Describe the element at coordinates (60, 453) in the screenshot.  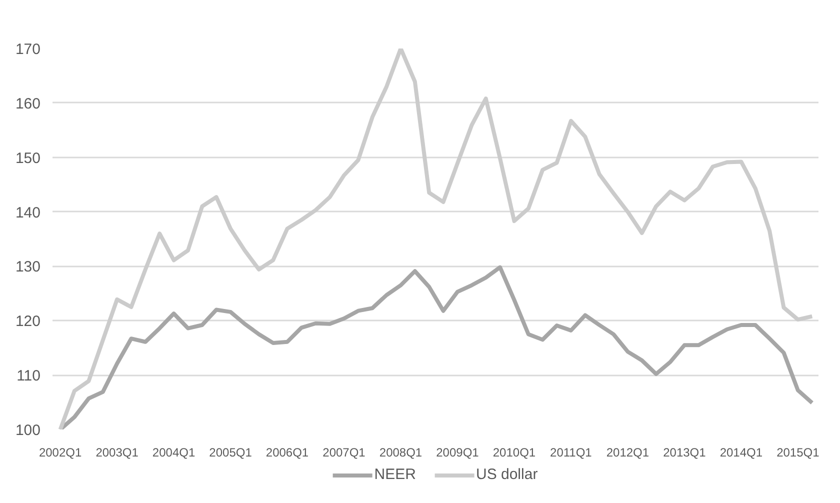
I see `x-tick-label: 2002Q1` at that location.